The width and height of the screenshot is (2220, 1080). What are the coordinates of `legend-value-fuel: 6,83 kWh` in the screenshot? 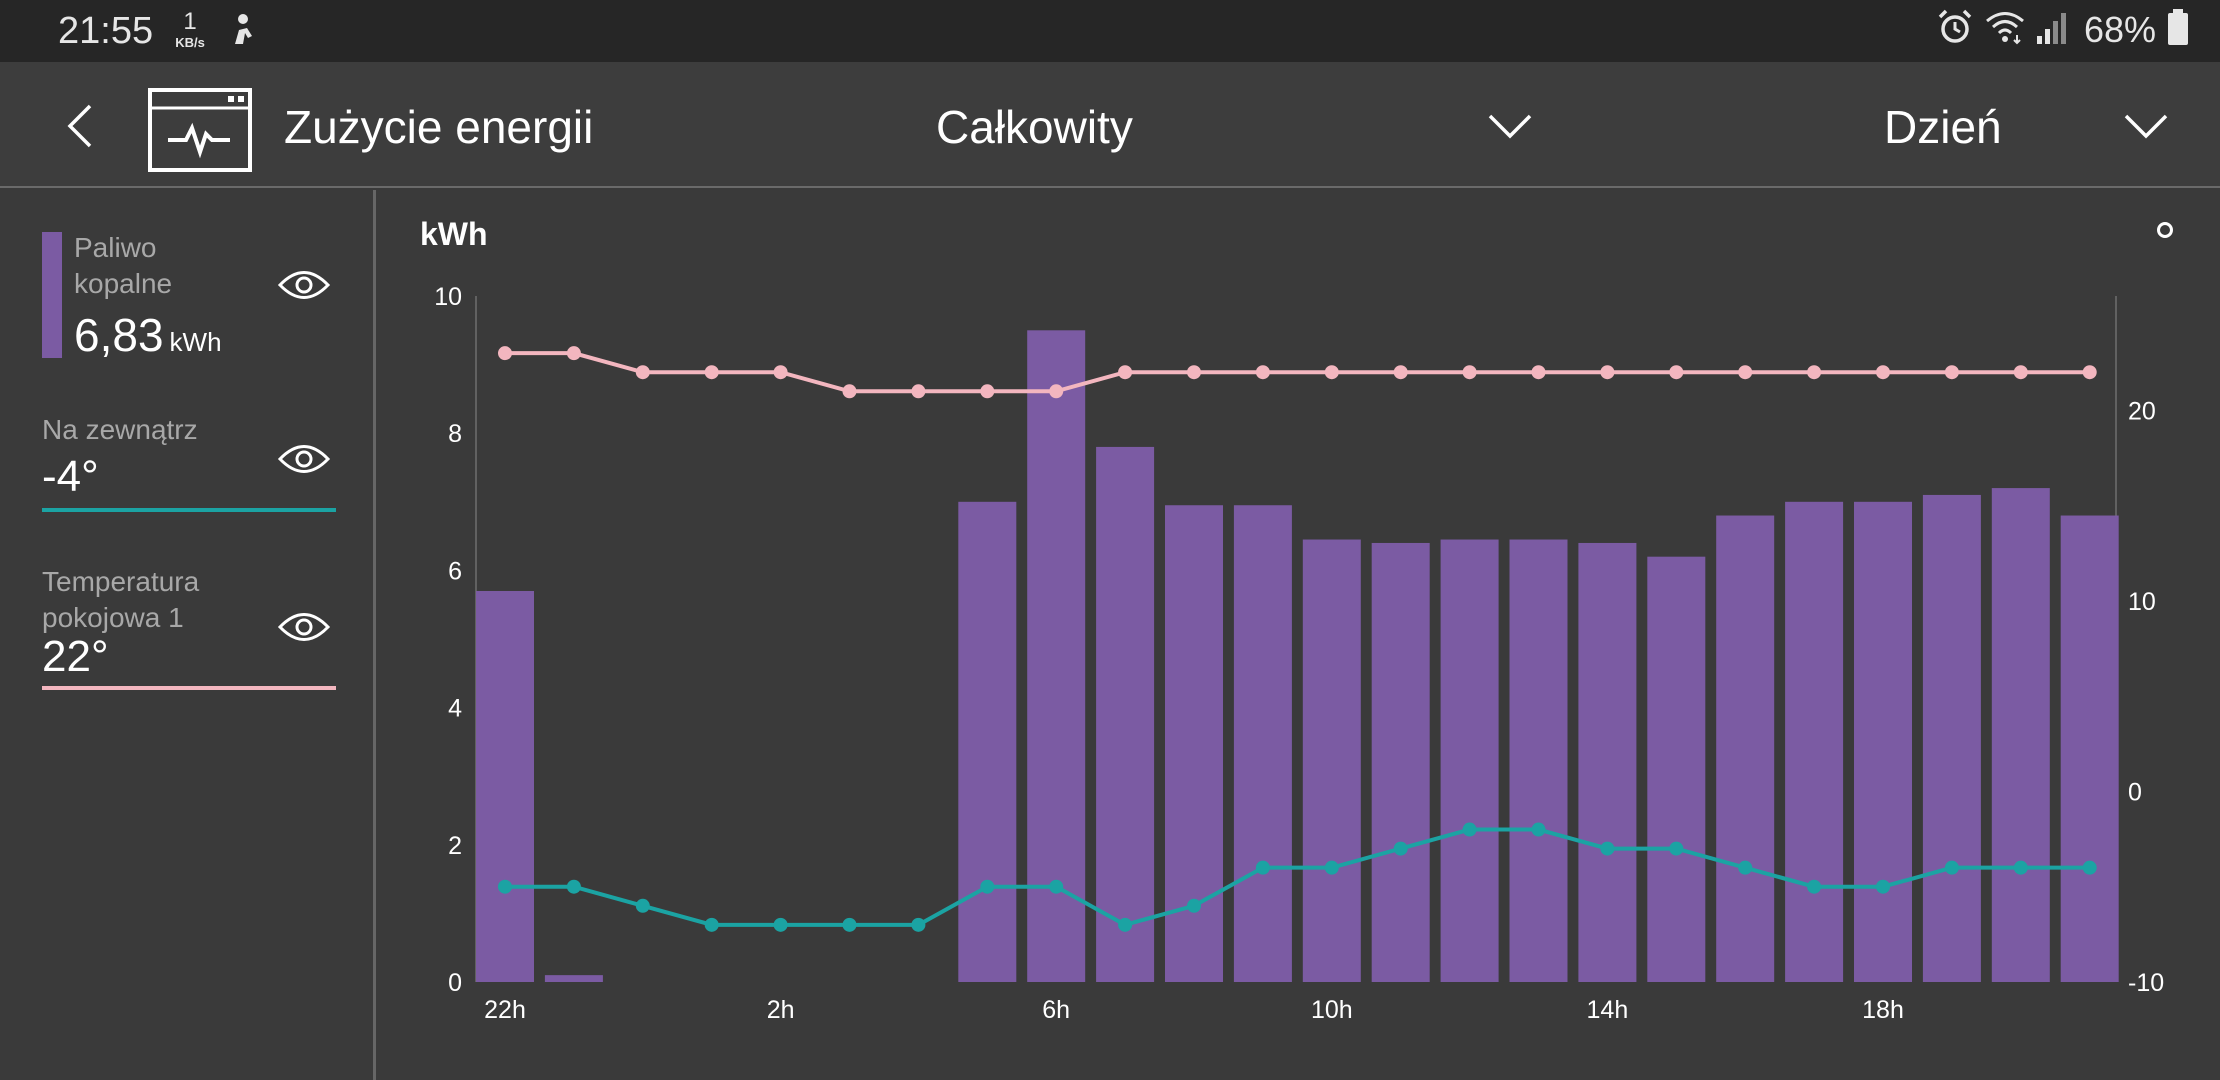 It's located at (148, 335).